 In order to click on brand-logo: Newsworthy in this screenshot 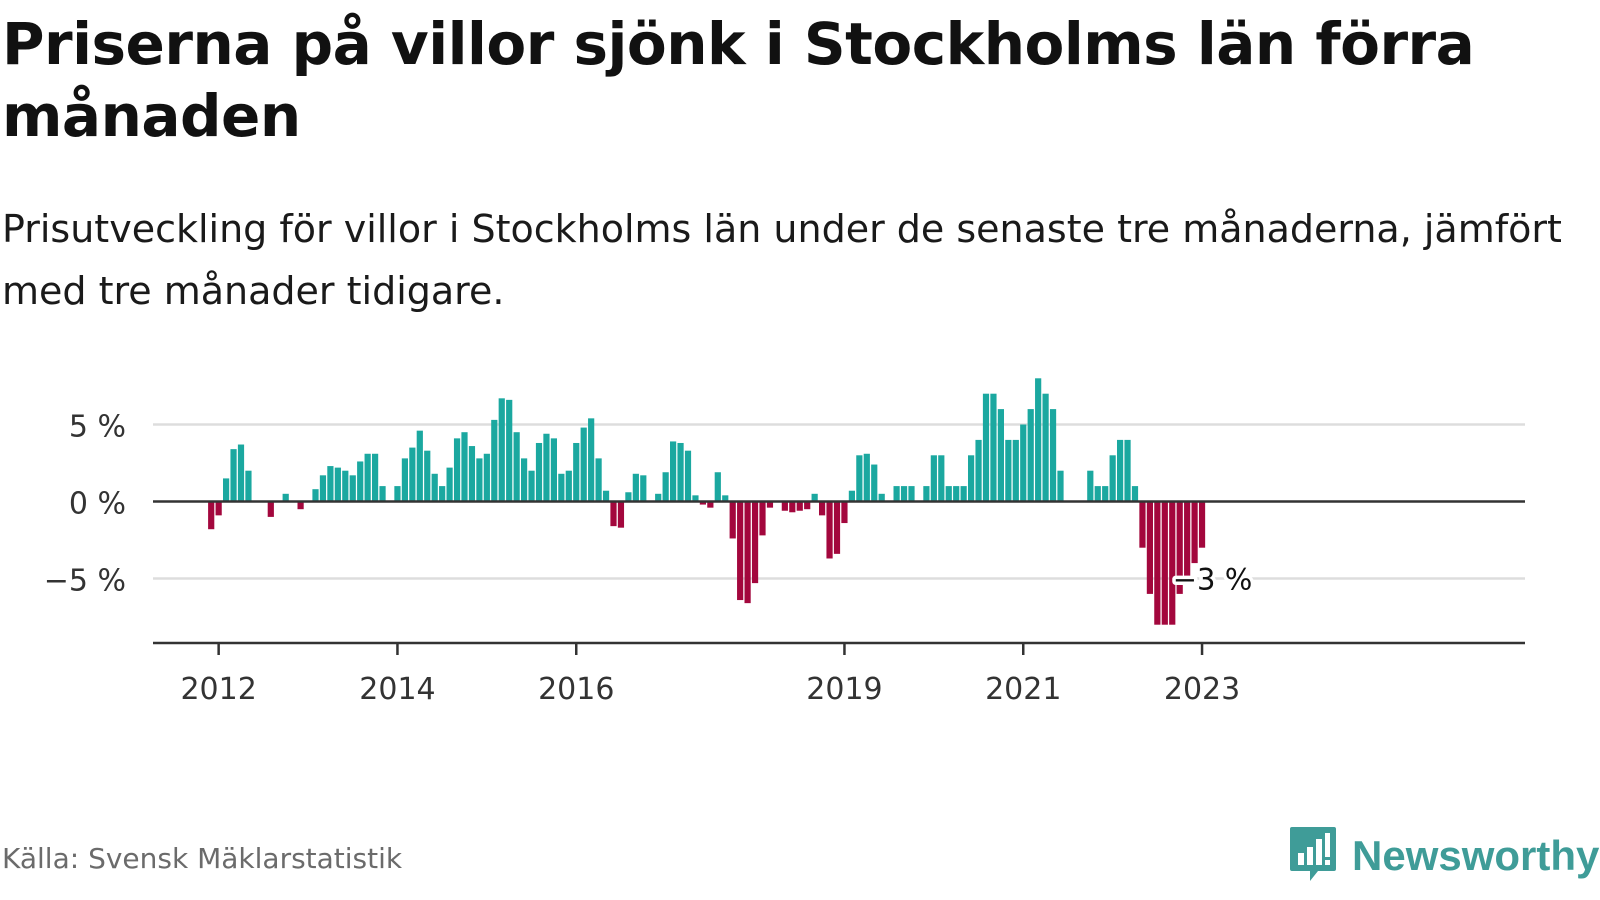, I will do `click(1443, 856)`.